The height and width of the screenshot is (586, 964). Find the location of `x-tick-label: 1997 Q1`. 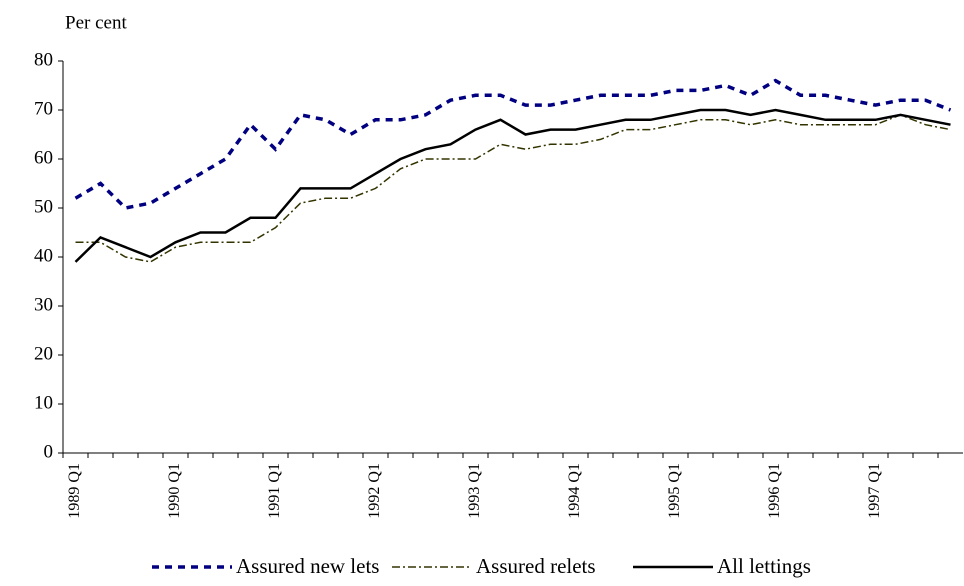

x-tick-label: 1997 Q1 is located at coordinates (874, 491).